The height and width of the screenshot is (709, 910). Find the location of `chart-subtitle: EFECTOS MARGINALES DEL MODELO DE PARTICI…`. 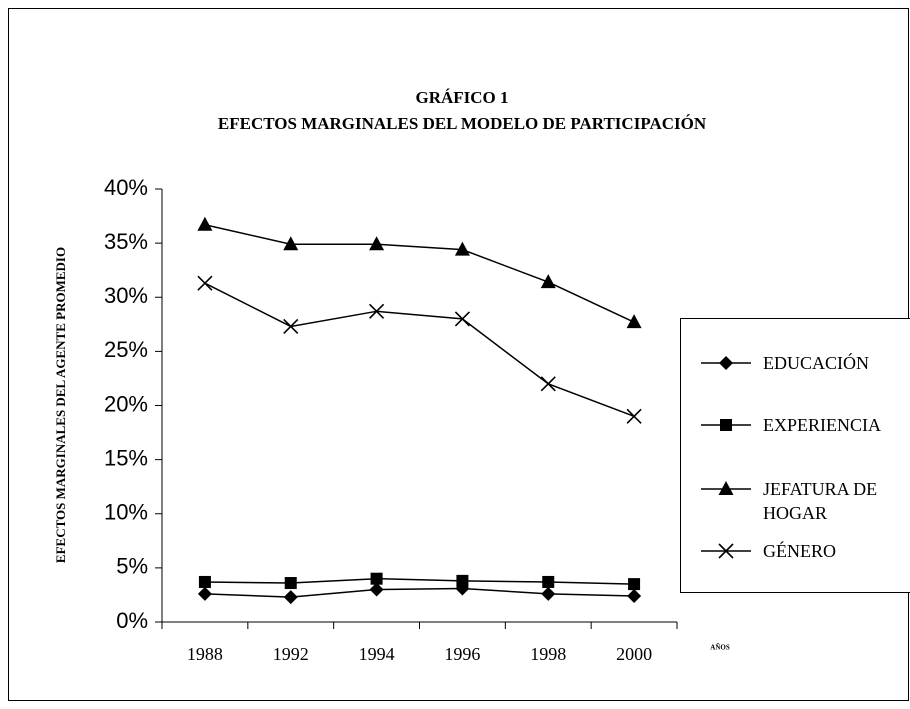

chart-subtitle: EFECTOS MARGINALES DEL MODELO DE PARTICI… is located at coordinates (462, 123).